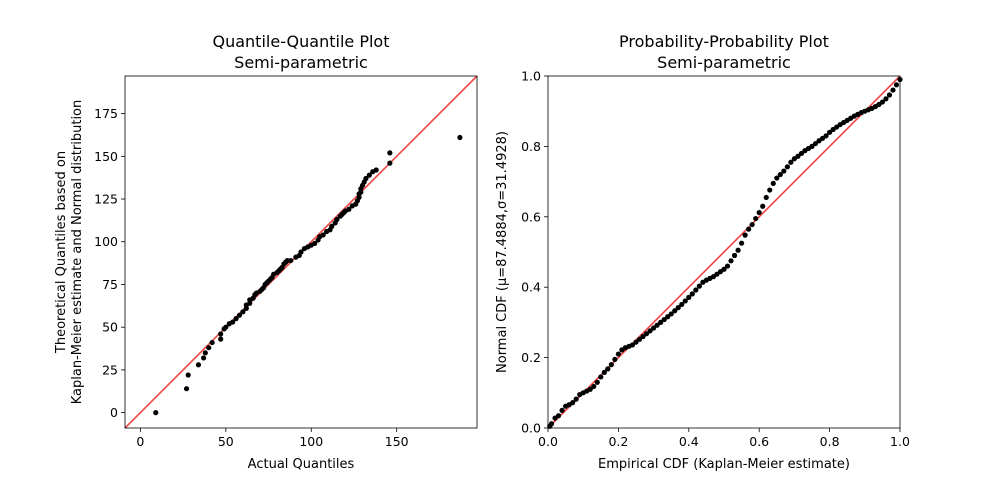 The height and width of the screenshot is (500, 1000). I want to click on qq-ytick-label: 25, so click(110, 369).